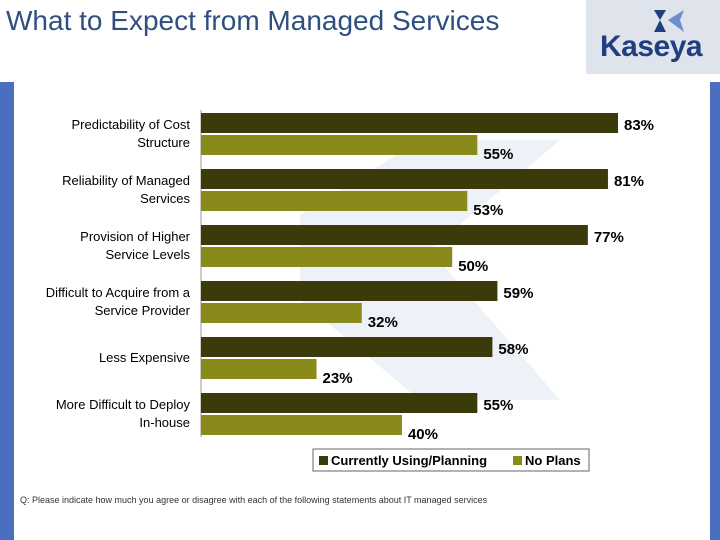  What do you see at coordinates (123, 413) in the screenshot?
I see `category-label: More Difficult to Deploy In-house` at bounding box center [123, 413].